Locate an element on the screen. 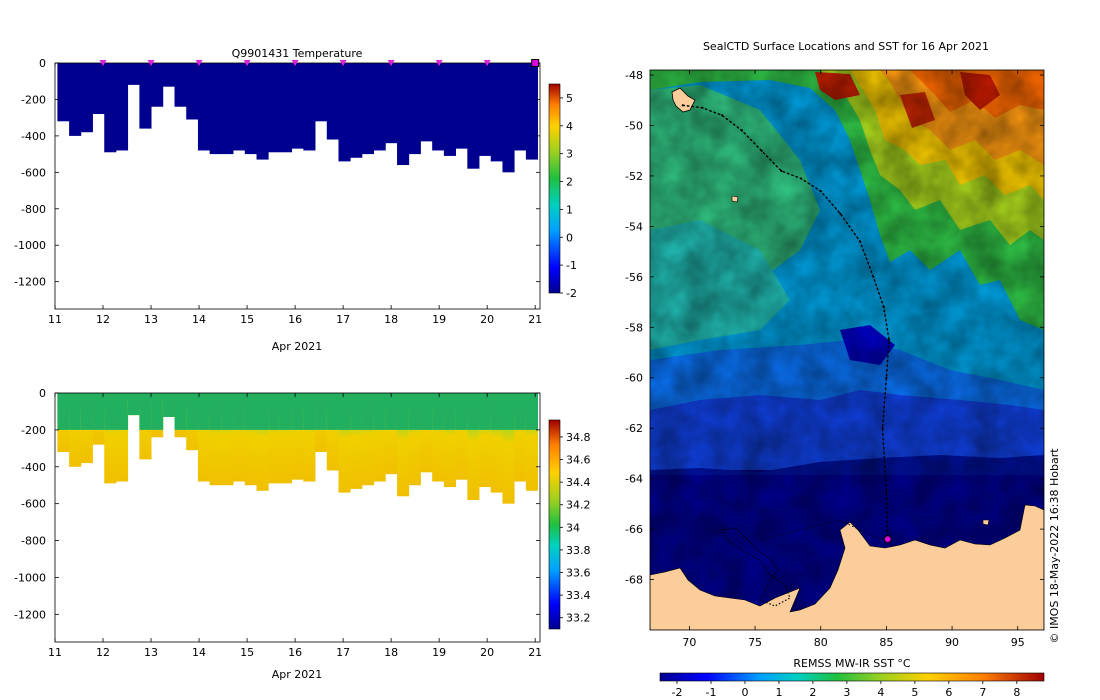 The width and height of the screenshot is (1100, 700). antarctica-land is located at coordinates (847, 567).